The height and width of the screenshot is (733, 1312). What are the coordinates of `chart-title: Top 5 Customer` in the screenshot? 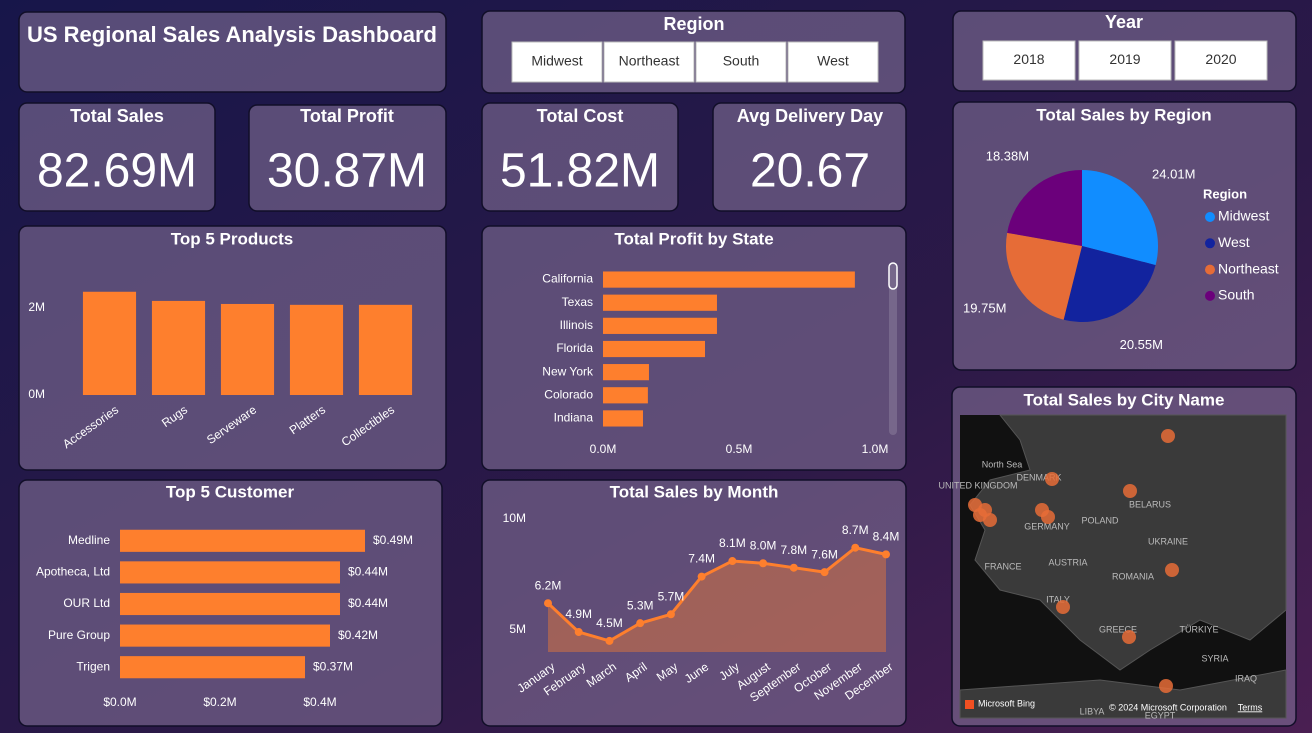 It's located at (230, 491).